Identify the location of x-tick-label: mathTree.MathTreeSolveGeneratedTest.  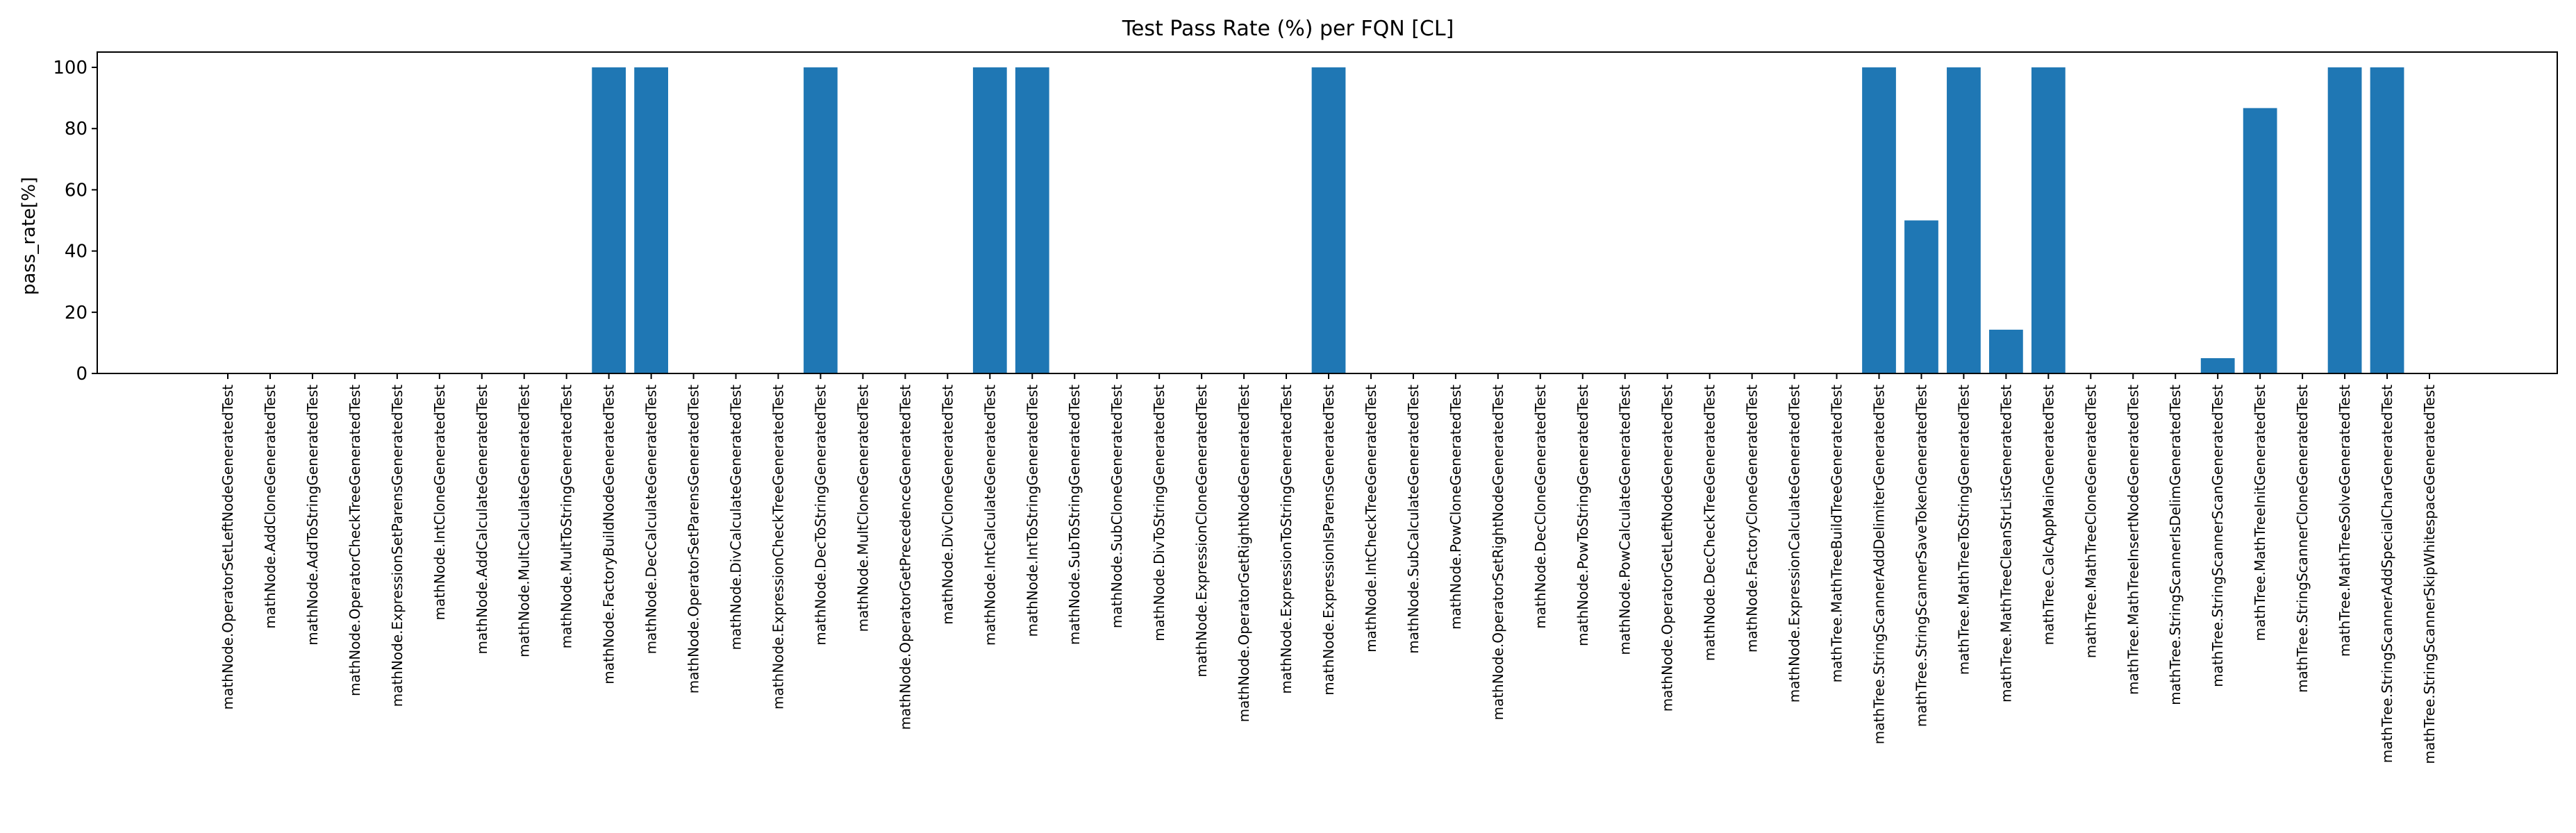
(2344, 521).